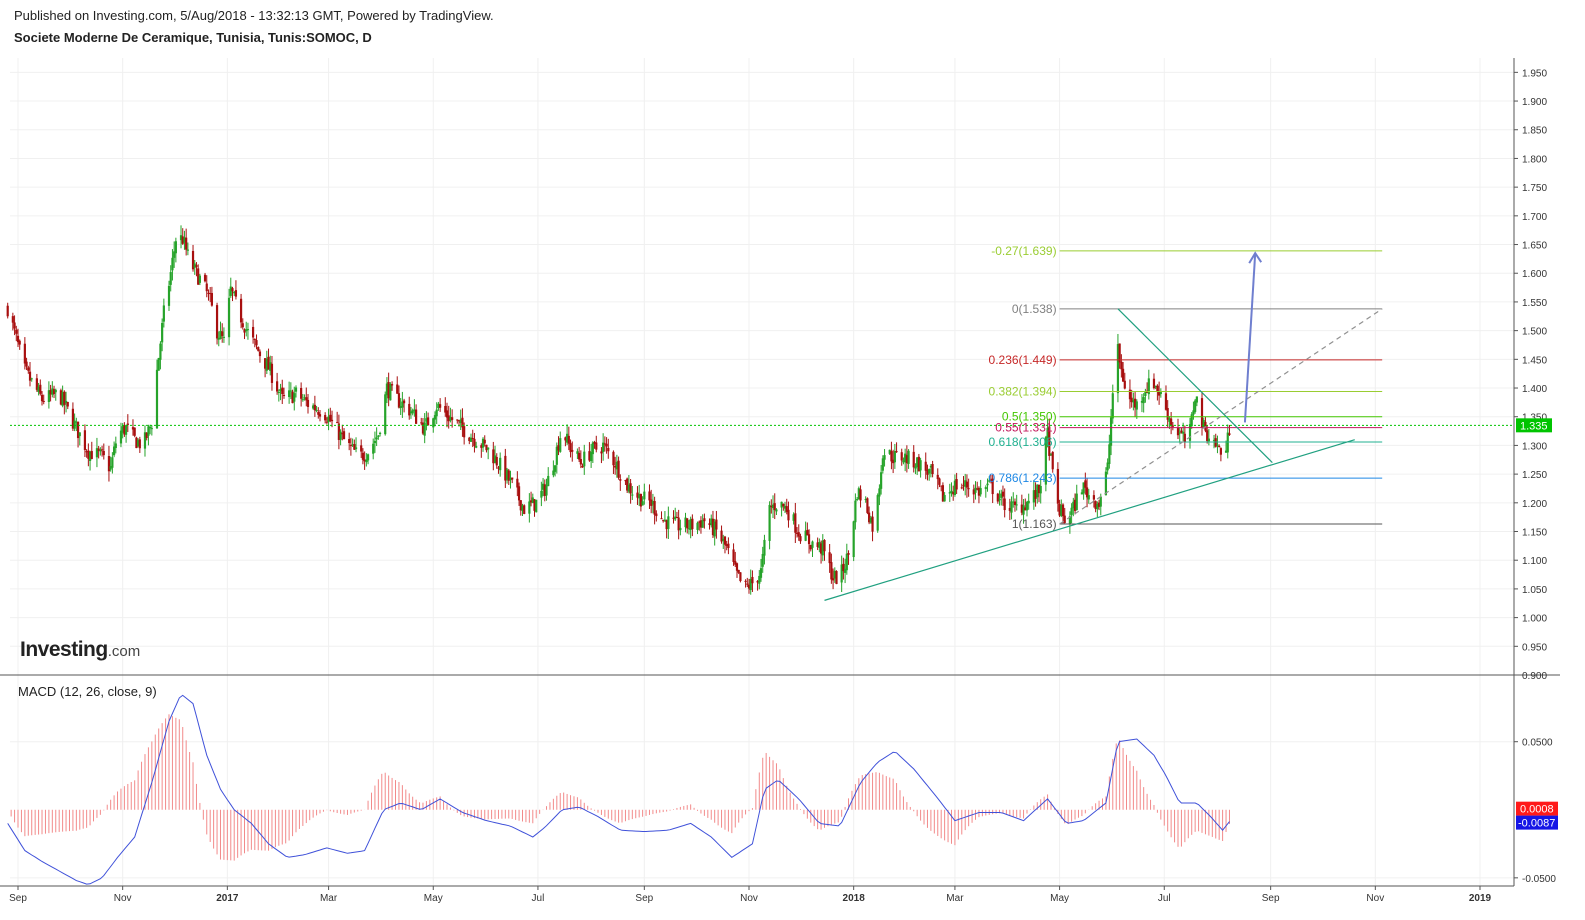 The width and height of the screenshot is (1585, 920). Describe the element at coordinates (1534, 504) in the screenshot. I see `price-tick-label: 1.200` at that location.